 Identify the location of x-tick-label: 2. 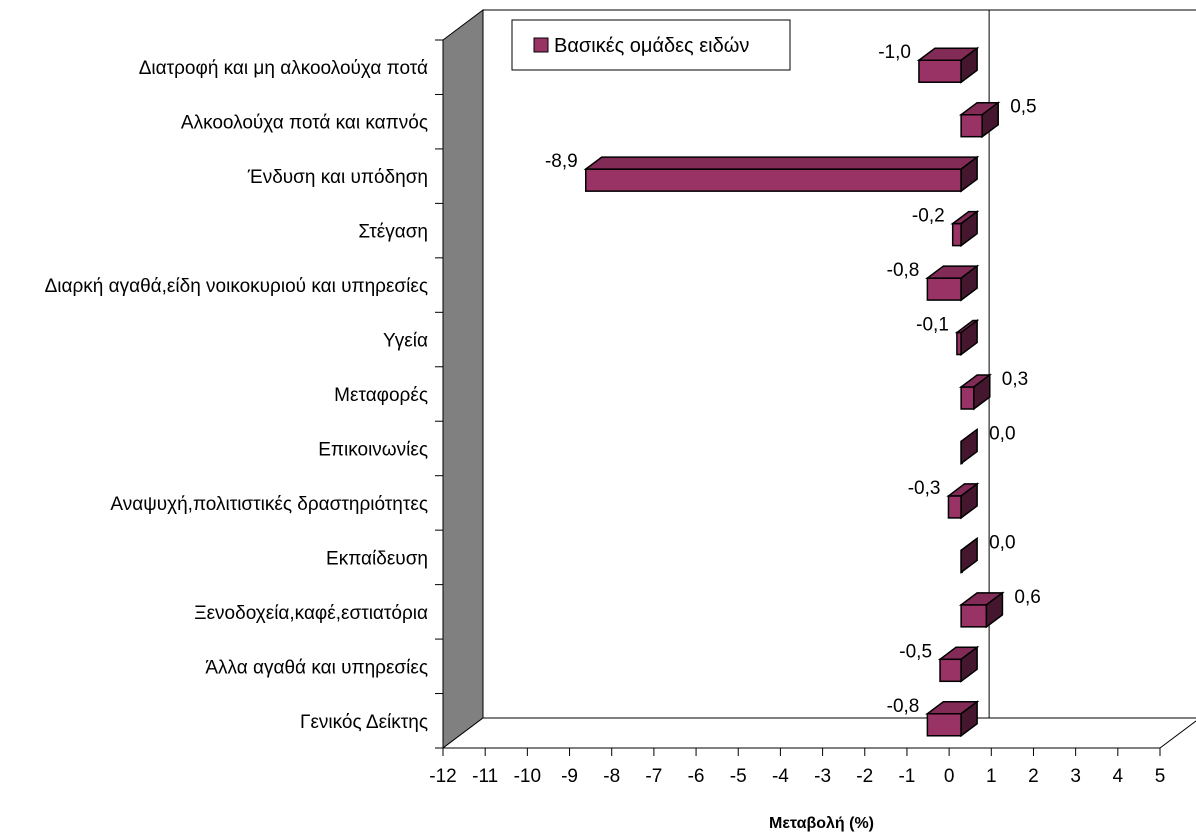
(1033, 776).